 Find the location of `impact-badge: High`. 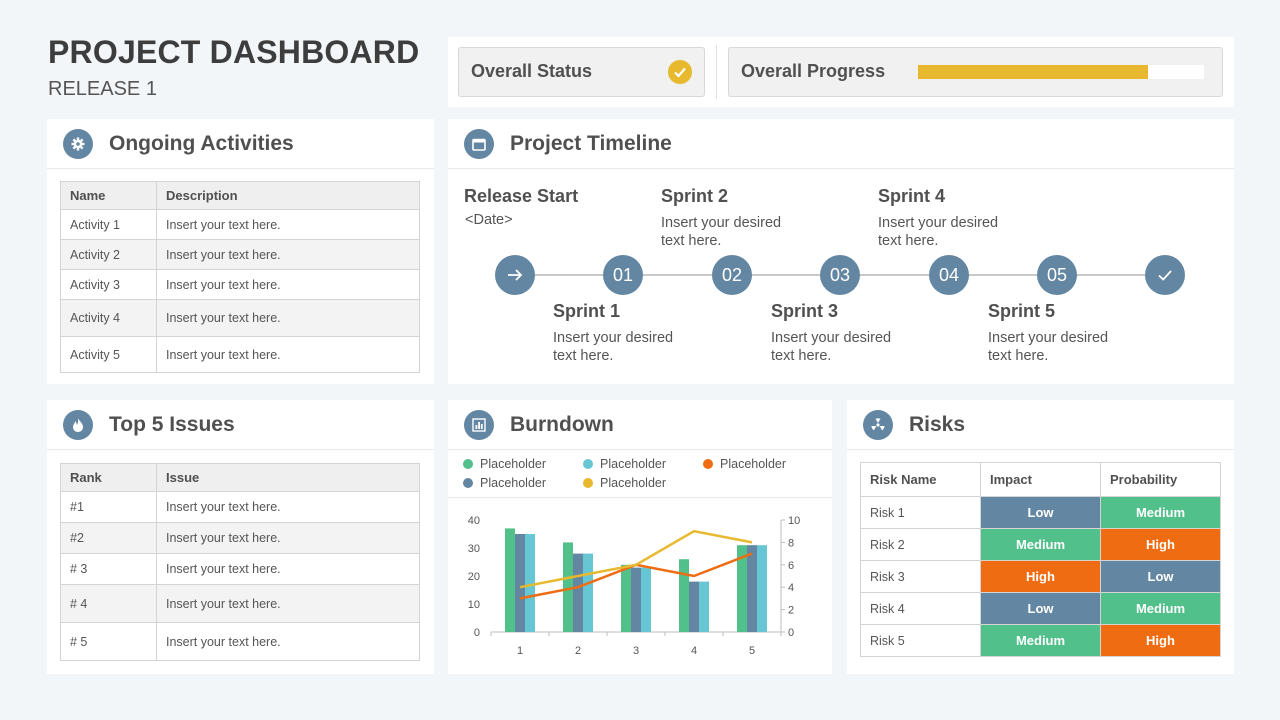

impact-badge: High is located at coordinates (1040, 576).